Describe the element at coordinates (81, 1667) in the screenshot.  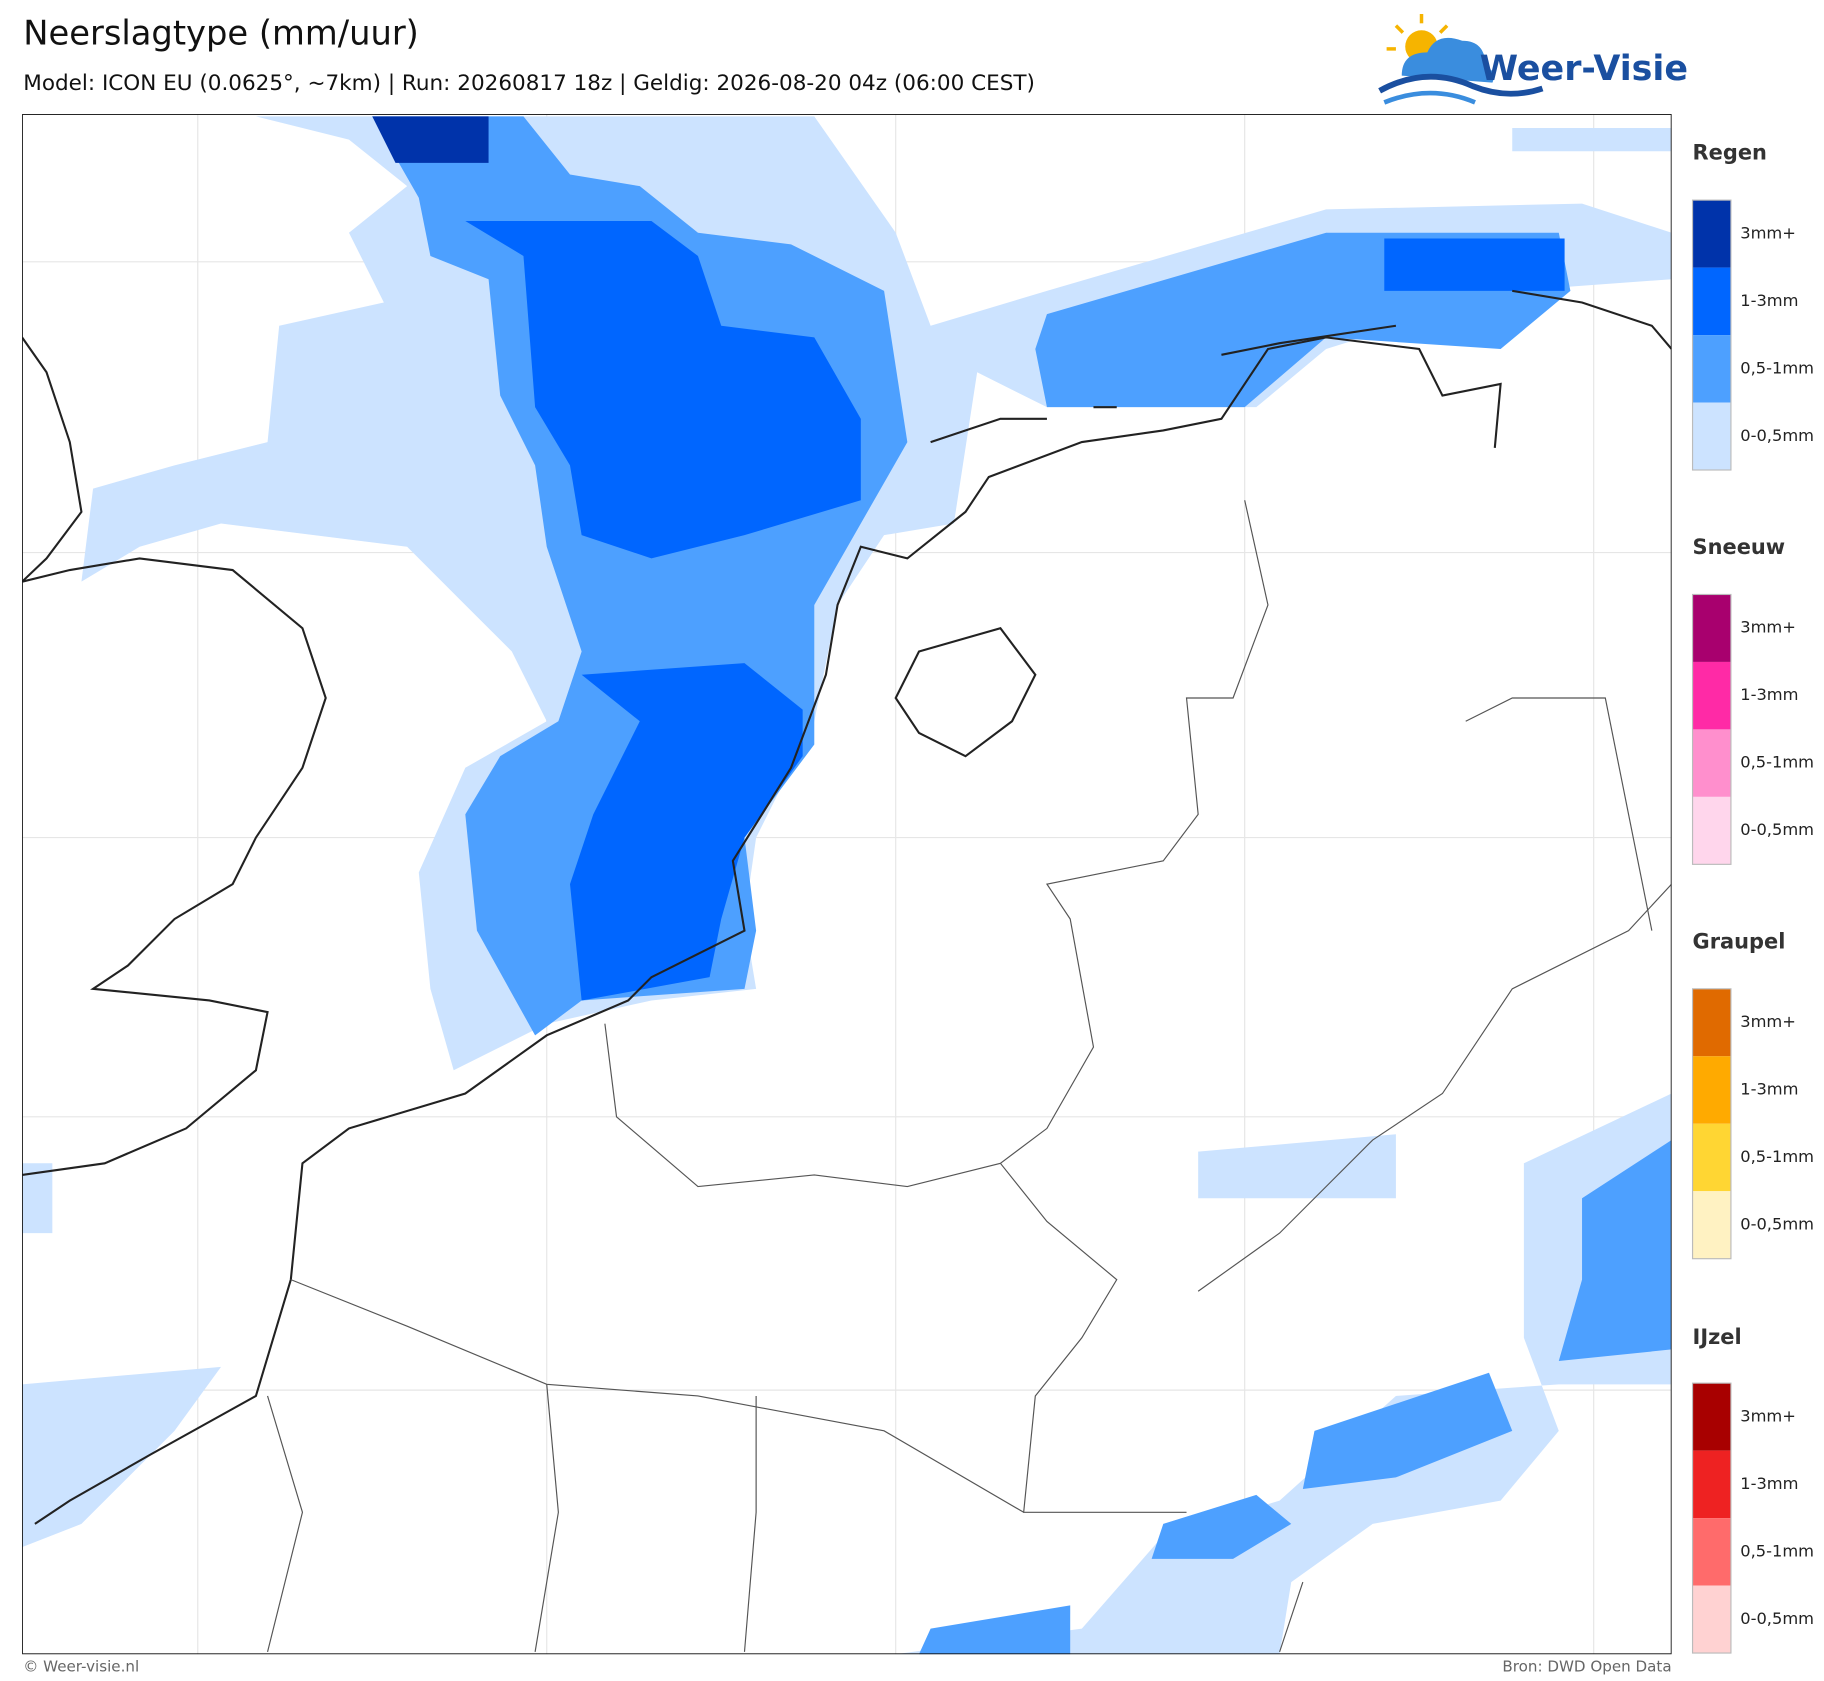
I see `footer-credit: © Weer-visie.nl` at that location.